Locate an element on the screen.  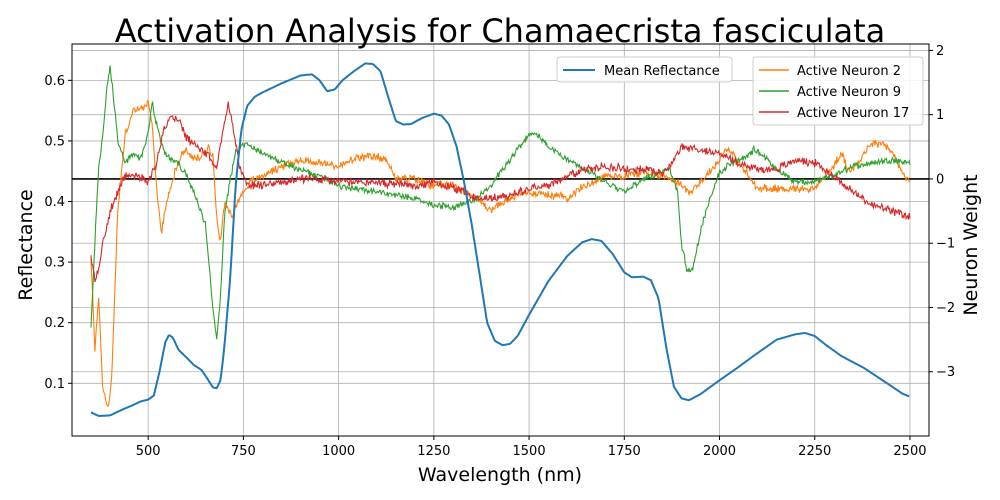
y2-tick-label: −2 is located at coordinates (945, 308).